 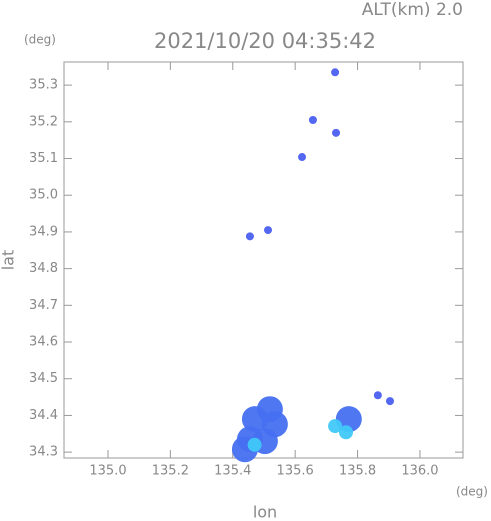 I want to click on y-tick-label: 34.7, so click(x=43, y=305).